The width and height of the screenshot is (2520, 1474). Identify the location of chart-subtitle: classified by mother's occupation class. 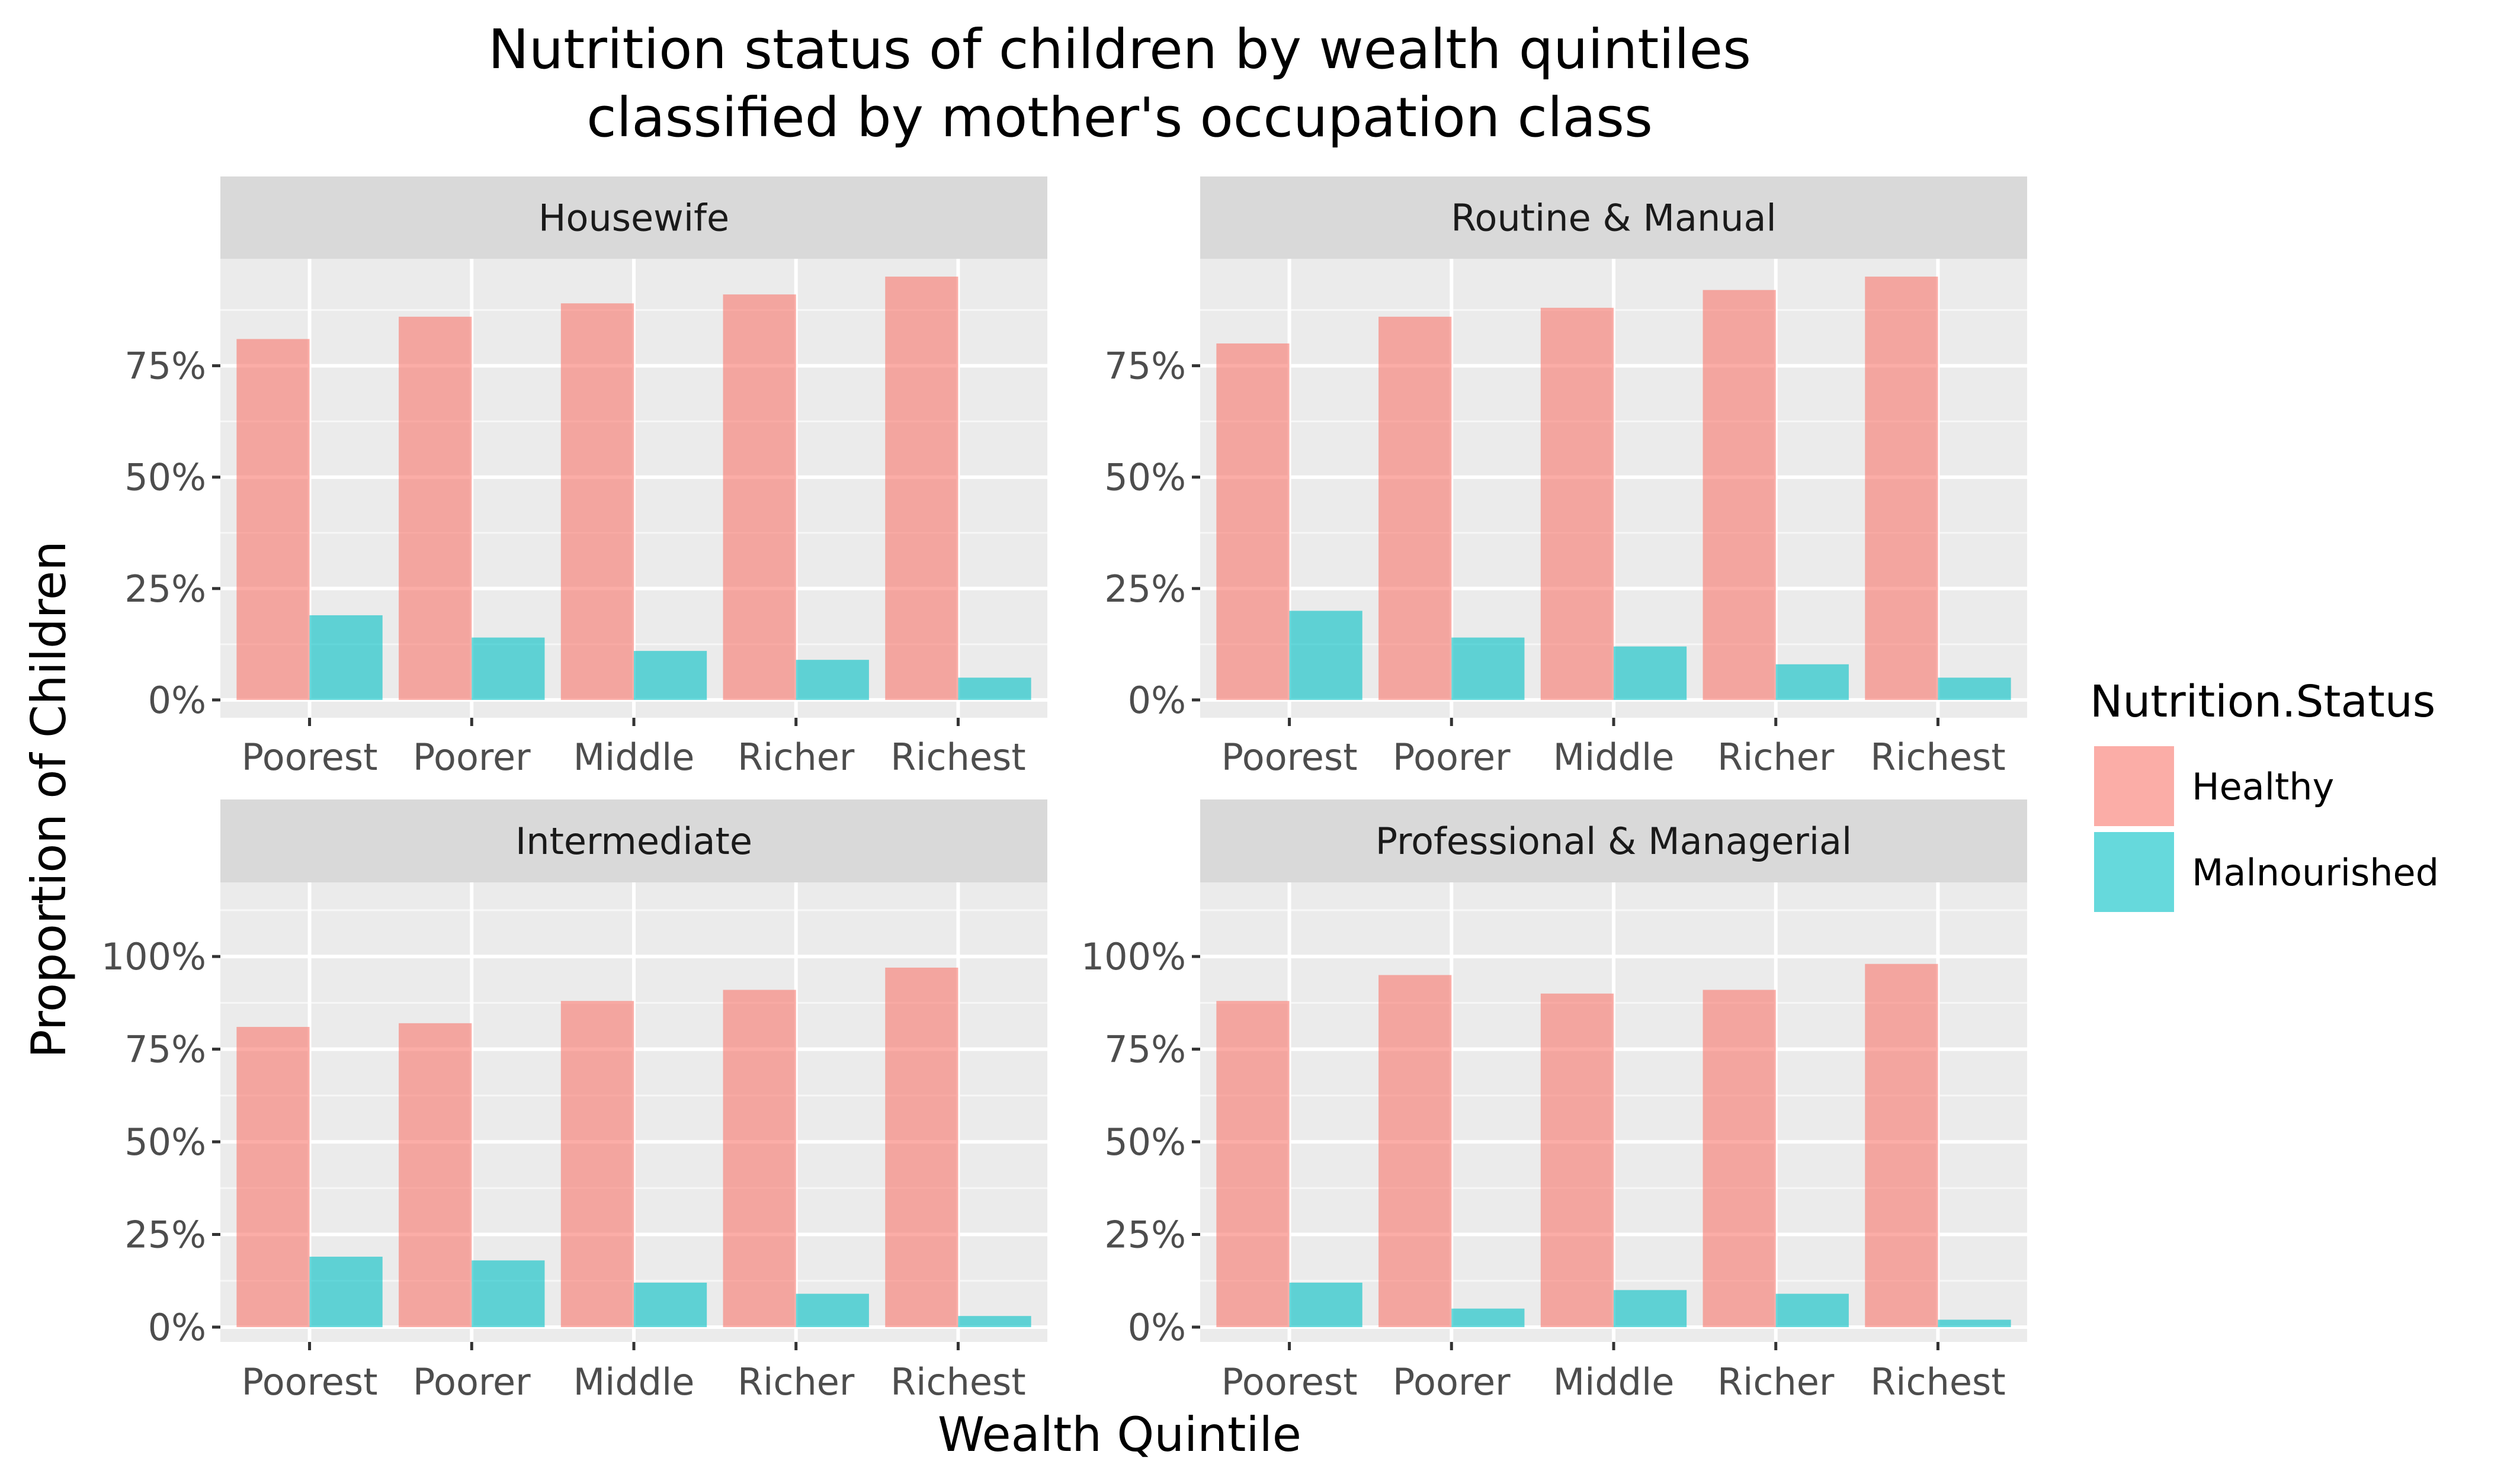
(1119, 117).